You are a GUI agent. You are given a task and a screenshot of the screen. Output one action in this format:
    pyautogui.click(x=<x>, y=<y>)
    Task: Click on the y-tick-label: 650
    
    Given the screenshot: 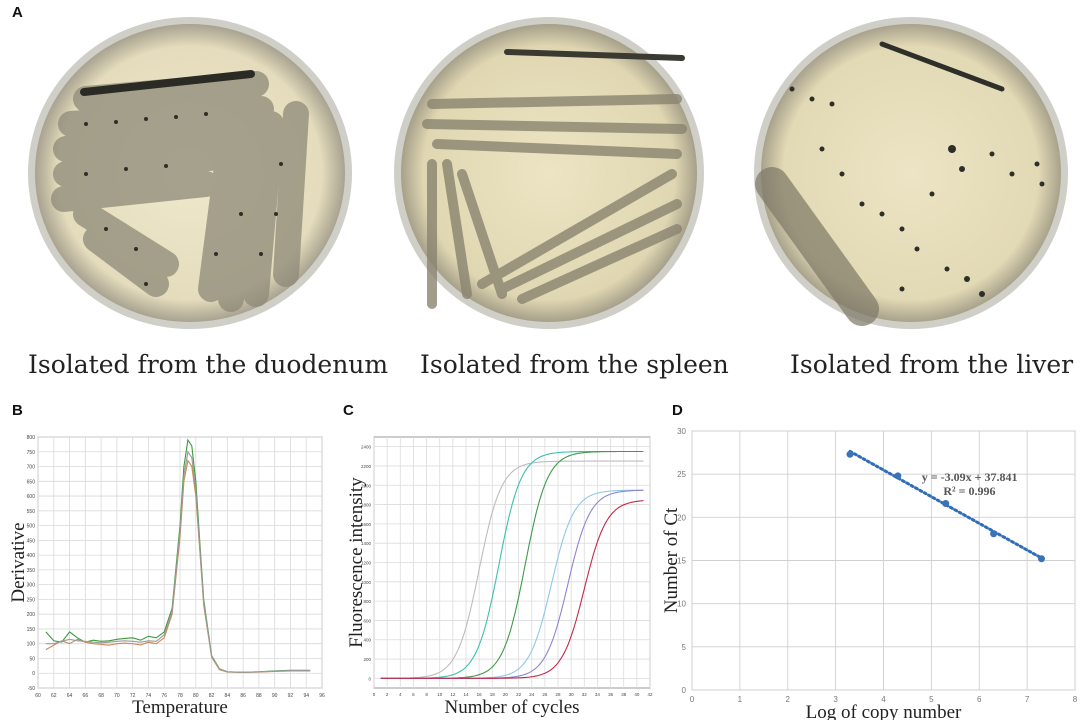 What is the action you would take?
    pyautogui.click(x=31, y=482)
    